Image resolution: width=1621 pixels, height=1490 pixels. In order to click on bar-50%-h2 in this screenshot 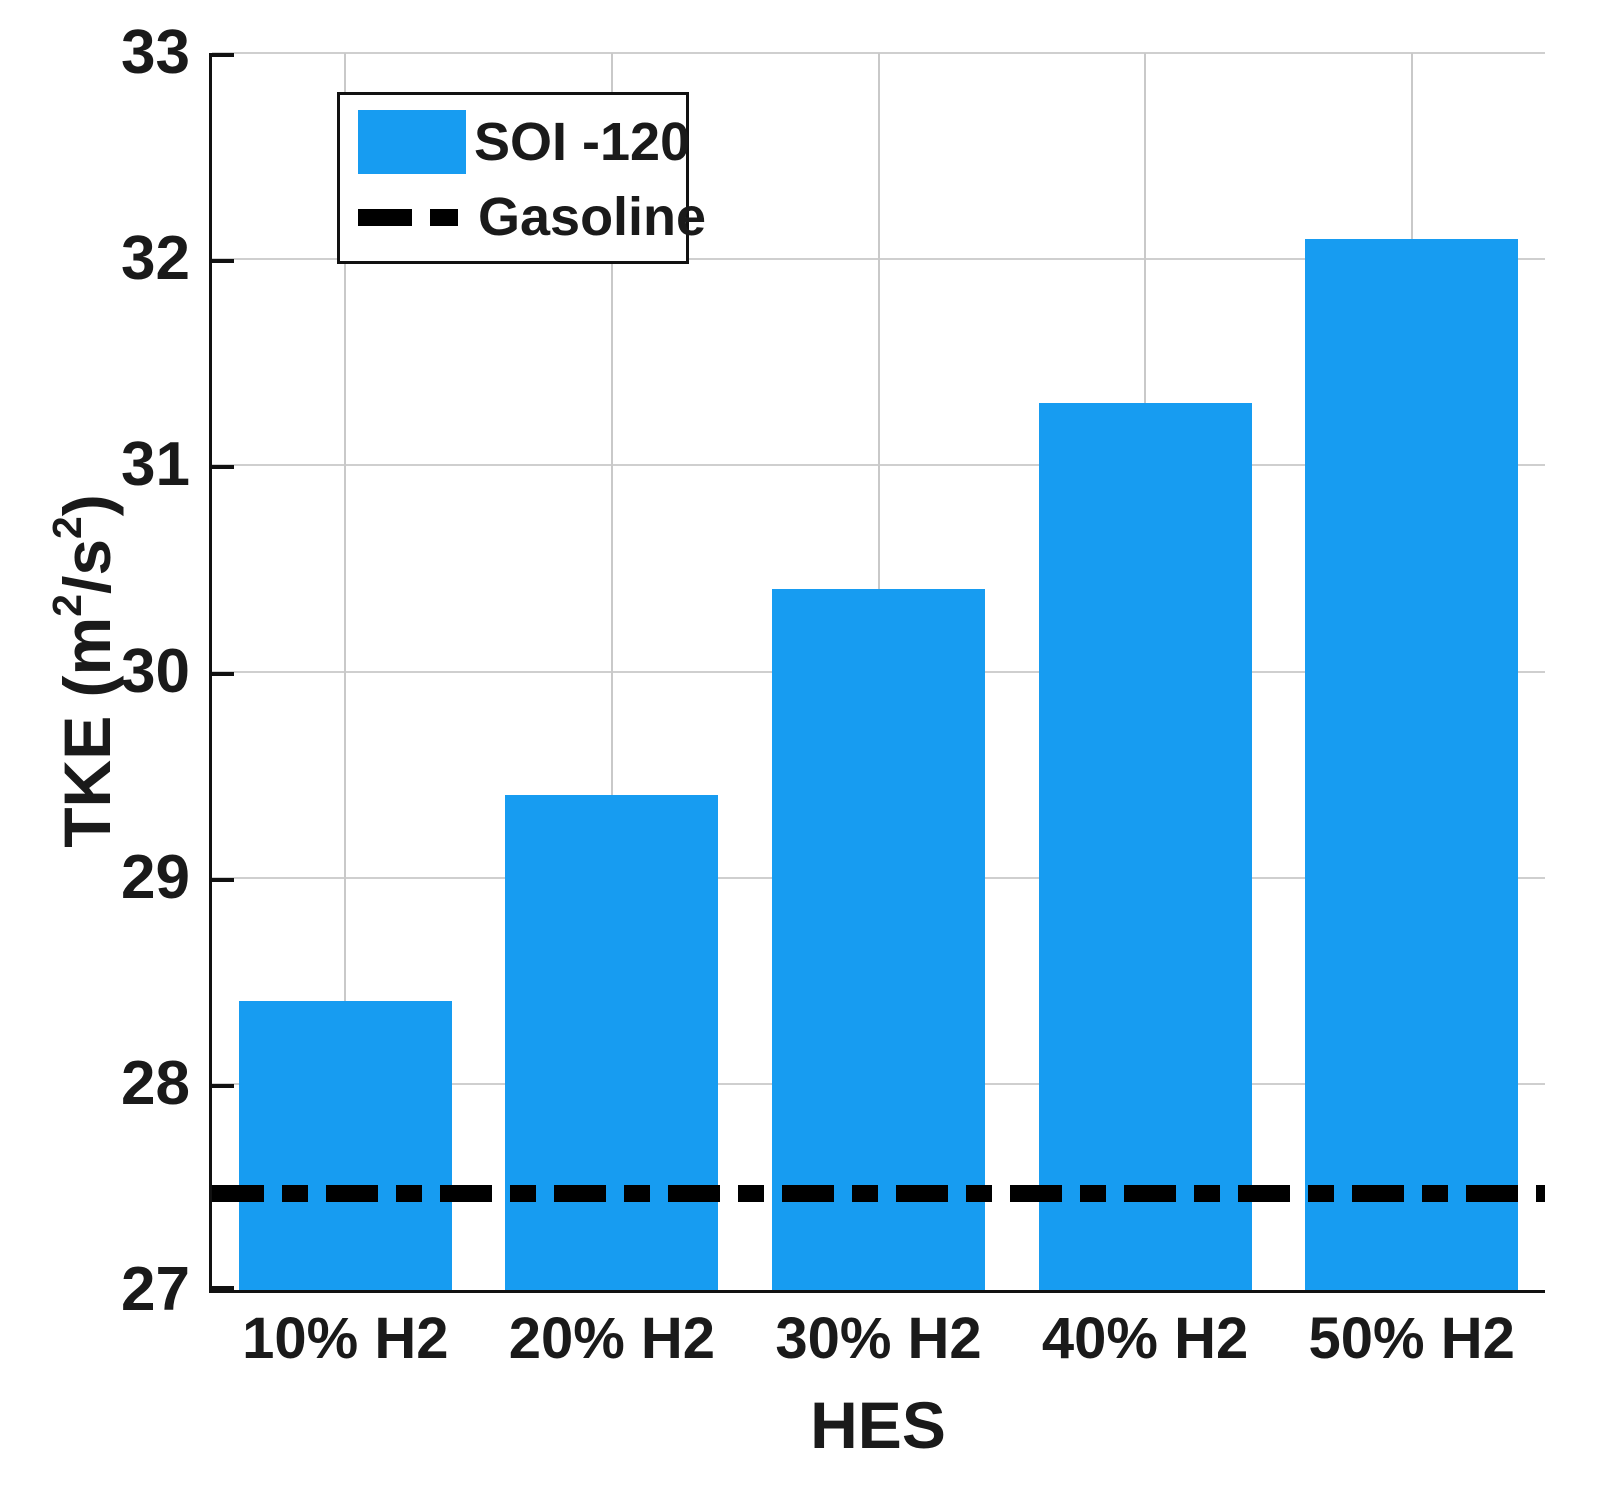, I will do `click(1412, 764)`.